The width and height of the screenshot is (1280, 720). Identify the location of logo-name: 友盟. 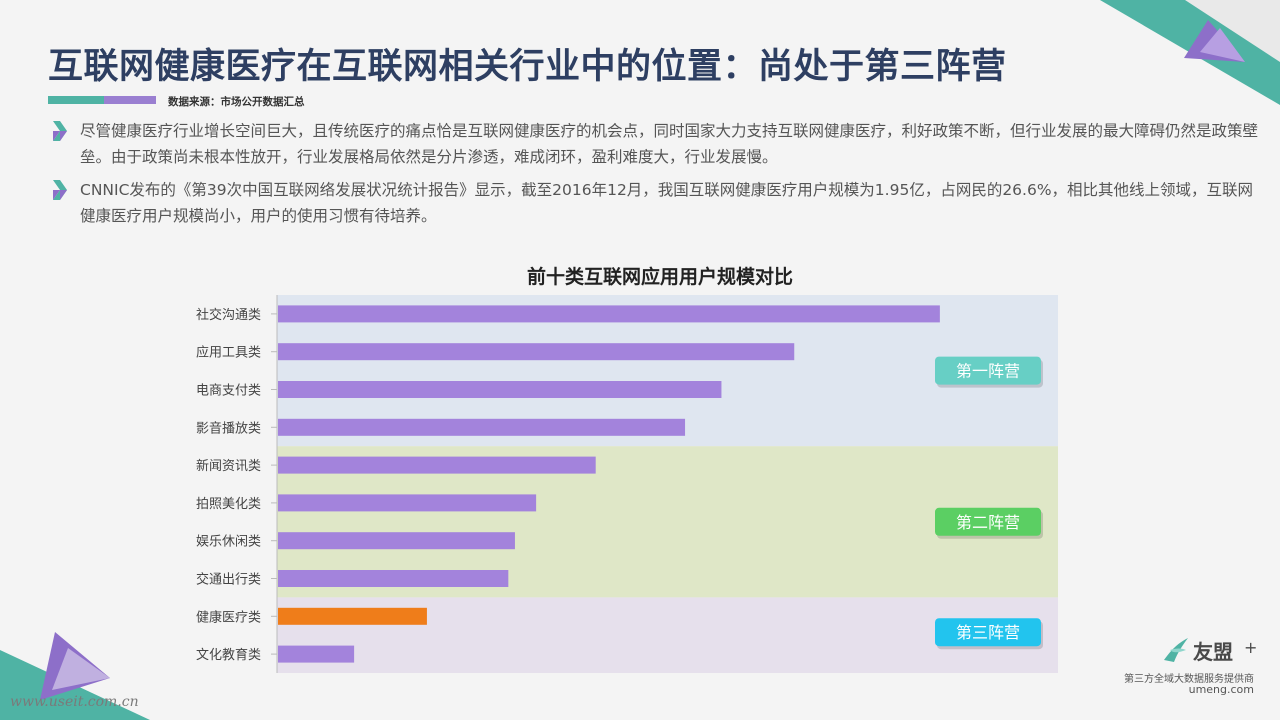
(1213, 652).